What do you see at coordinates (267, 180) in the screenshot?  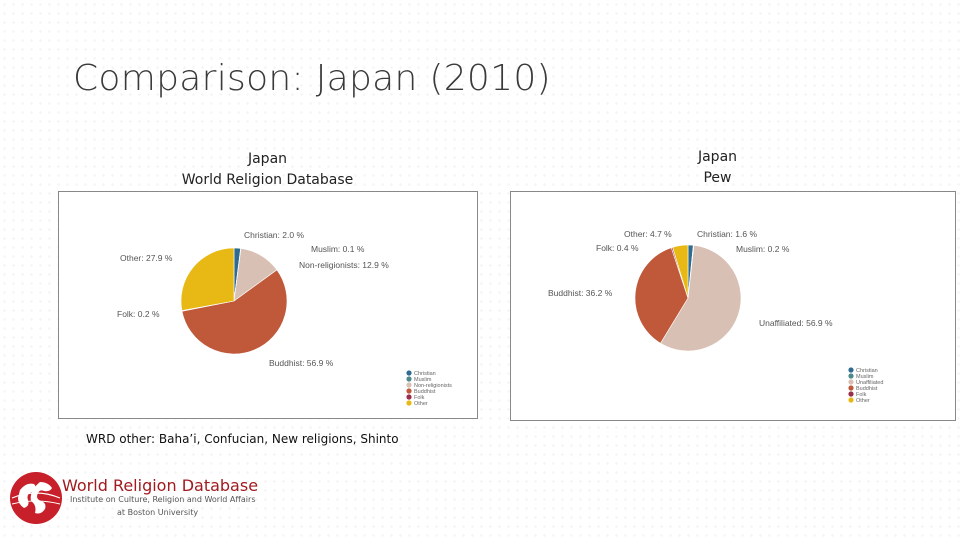 I see `wrd-heading-line-2: World Religion Database` at bounding box center [267, 180].